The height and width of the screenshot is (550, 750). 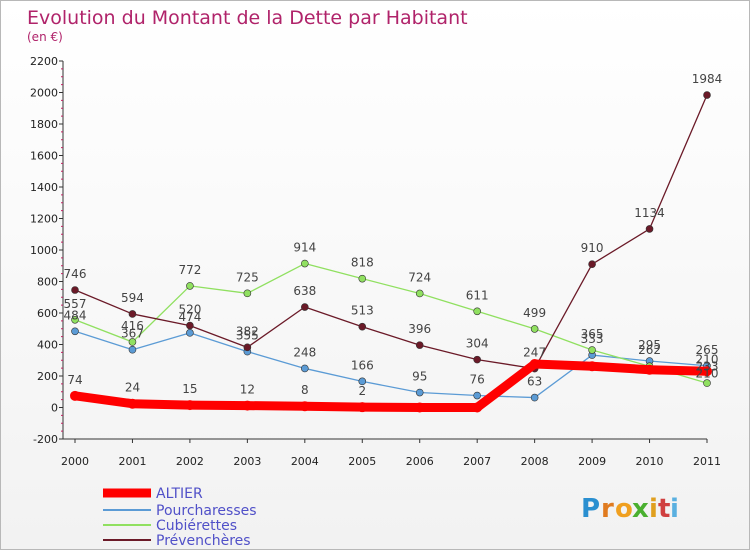 What do you see at coordinates (44, 219) in the screenshot?
I see `y-tick-label: 1200` at bounding box center [44, 219].